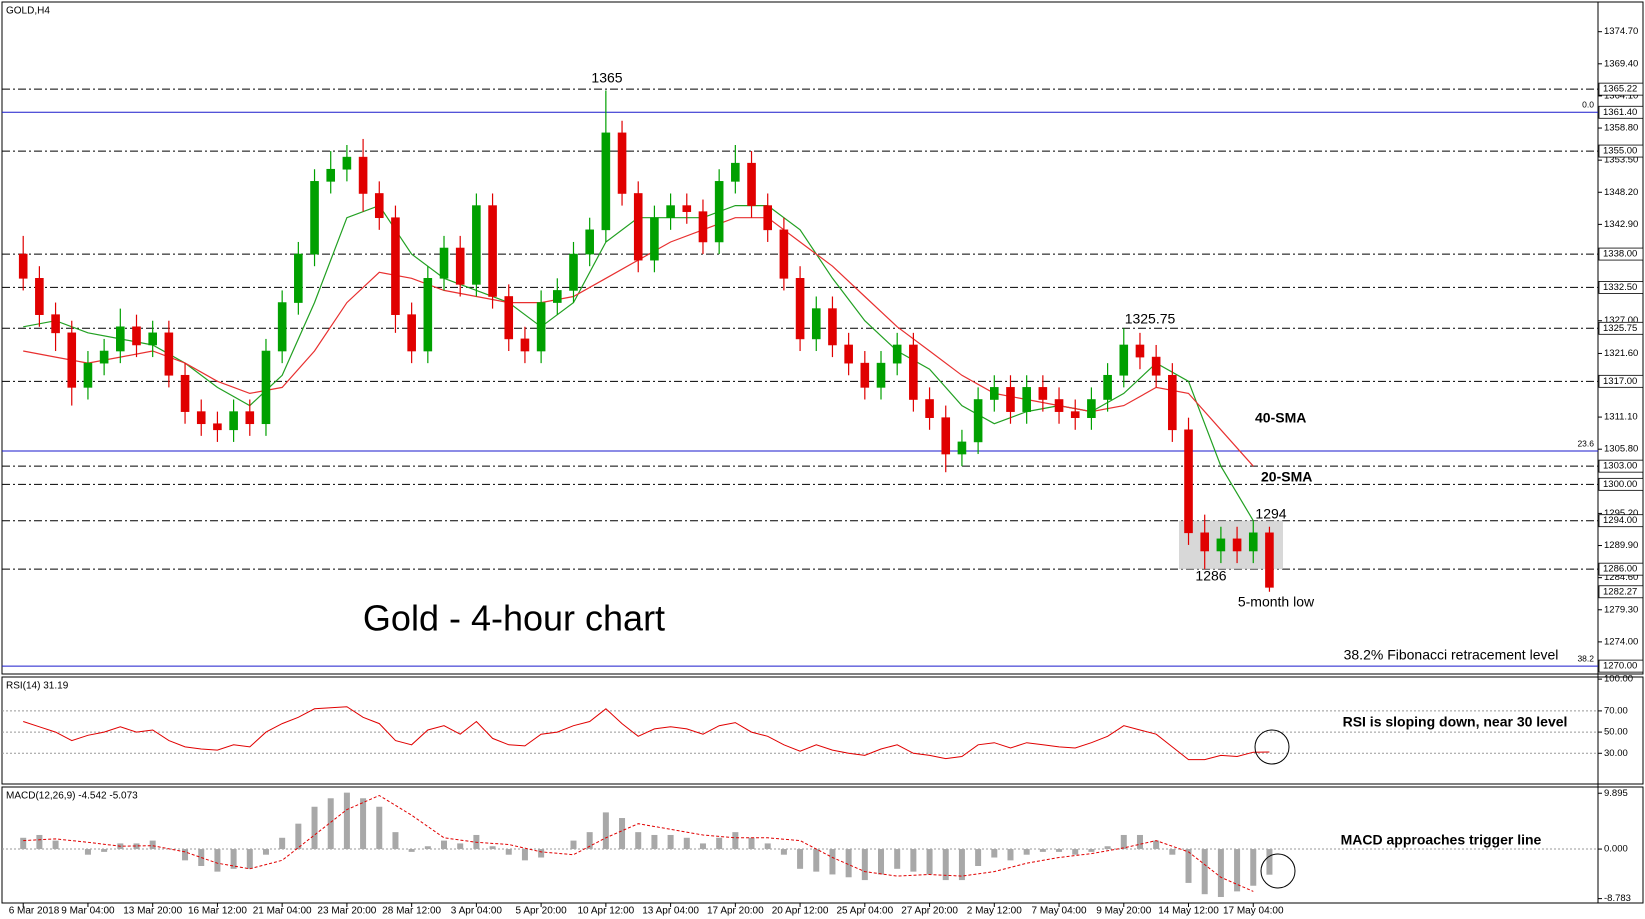  Describe the element at coordinates (1621, 224) in the screenshot. I see `y-tick-label: 1342.90` at that location.